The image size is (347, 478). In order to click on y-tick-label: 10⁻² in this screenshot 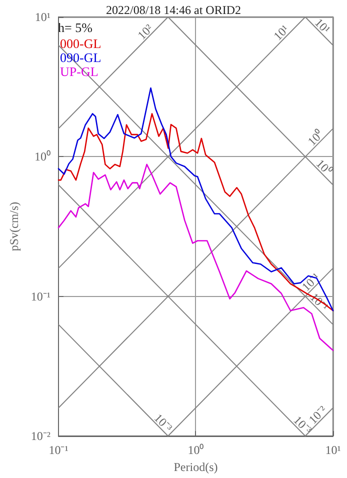, I will do `click(40, 436)`.